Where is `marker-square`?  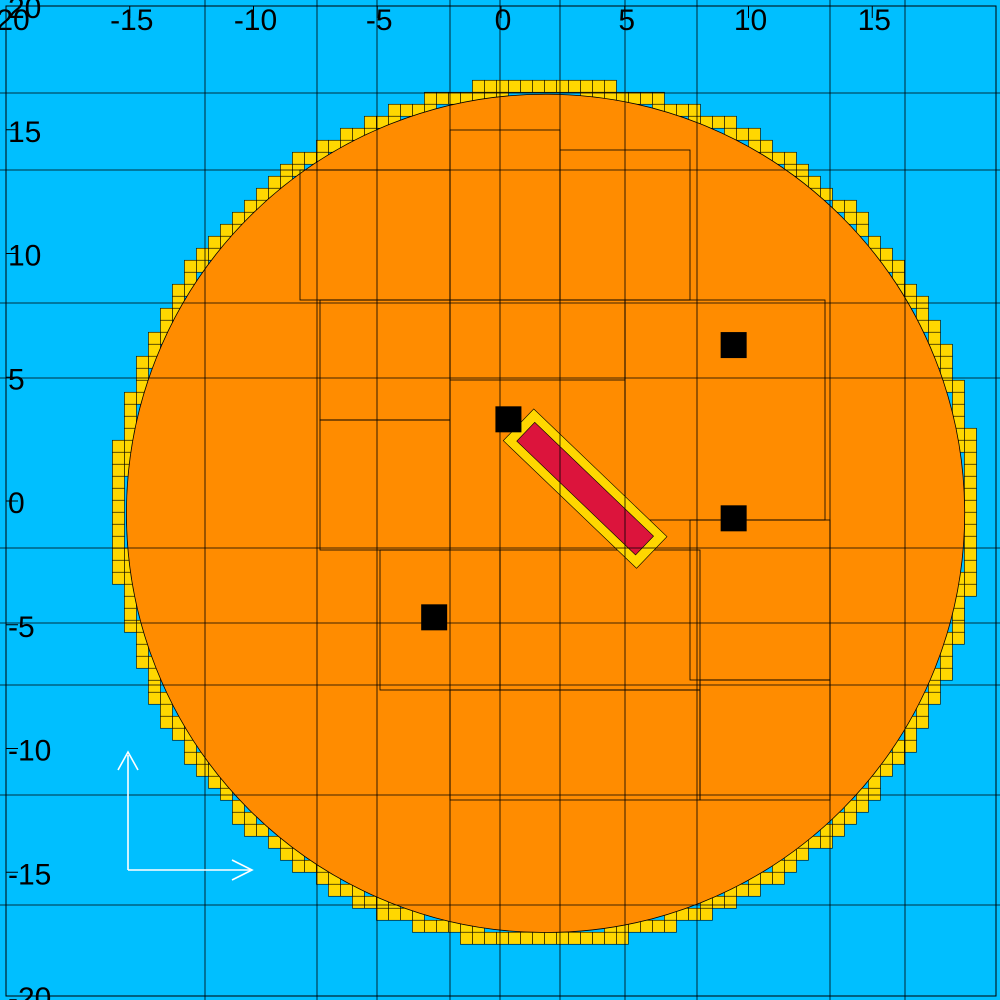 marker-square is located at coordinates (733, 345).